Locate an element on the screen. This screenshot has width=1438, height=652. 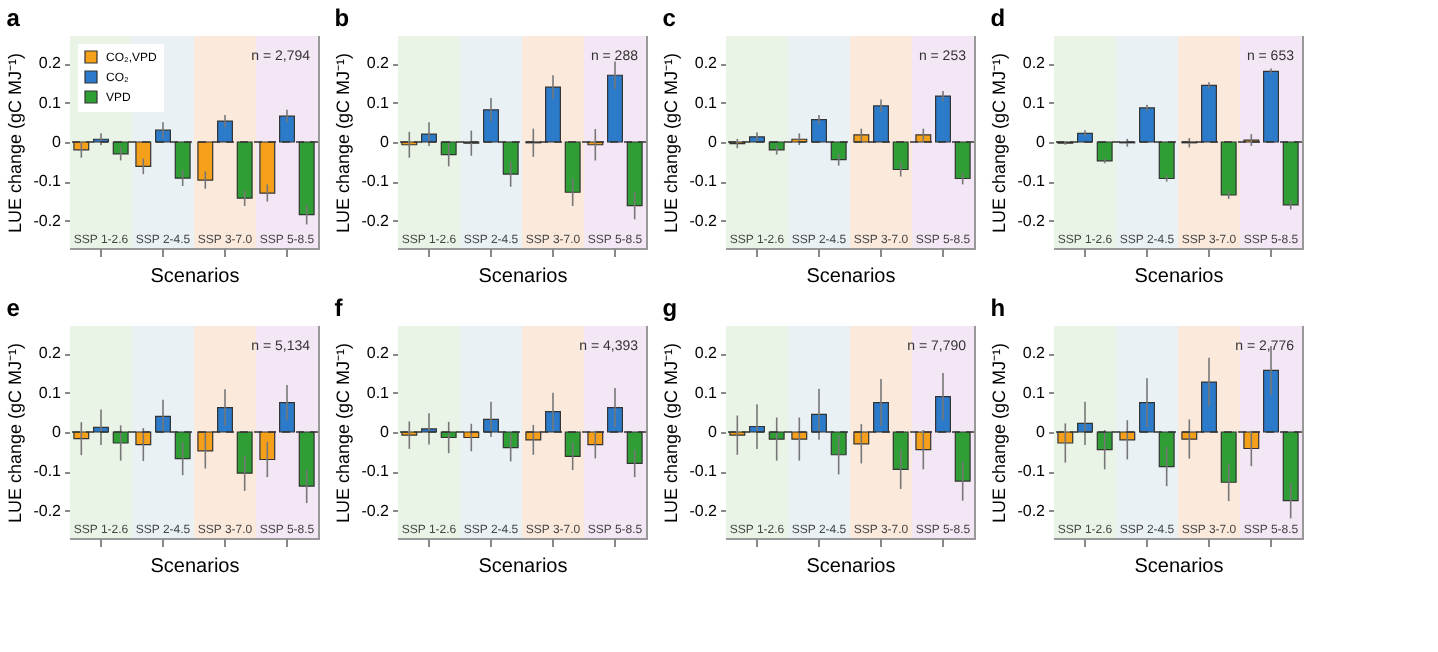
chart-title: b is located at coordinates (342, 18).